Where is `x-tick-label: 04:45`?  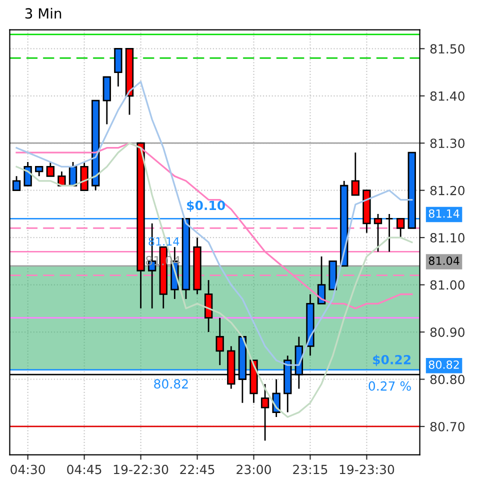 x-tick-label: 04:45 is located at coordinates (84, 469).